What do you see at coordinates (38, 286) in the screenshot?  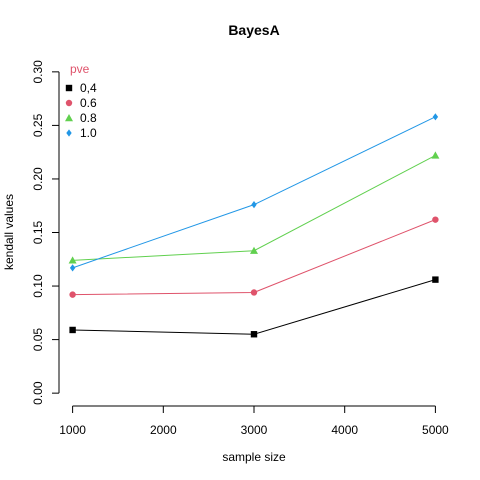 I see `y-tick-label: 0.10` at bounding box center [38, 286].